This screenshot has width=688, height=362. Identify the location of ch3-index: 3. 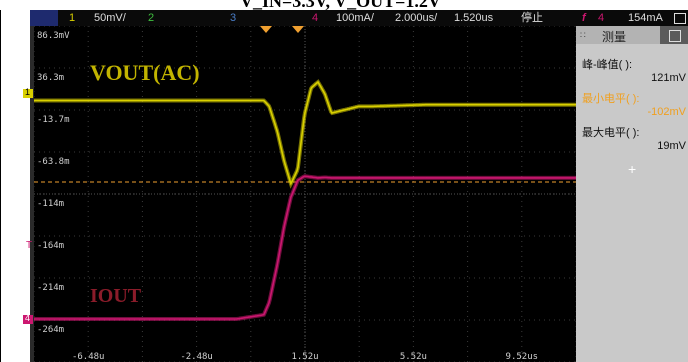
(233, 18).